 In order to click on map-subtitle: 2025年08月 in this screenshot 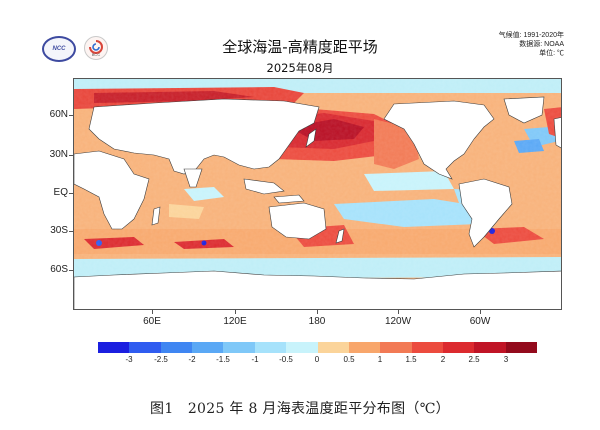, I will do `click(300, 68)`.